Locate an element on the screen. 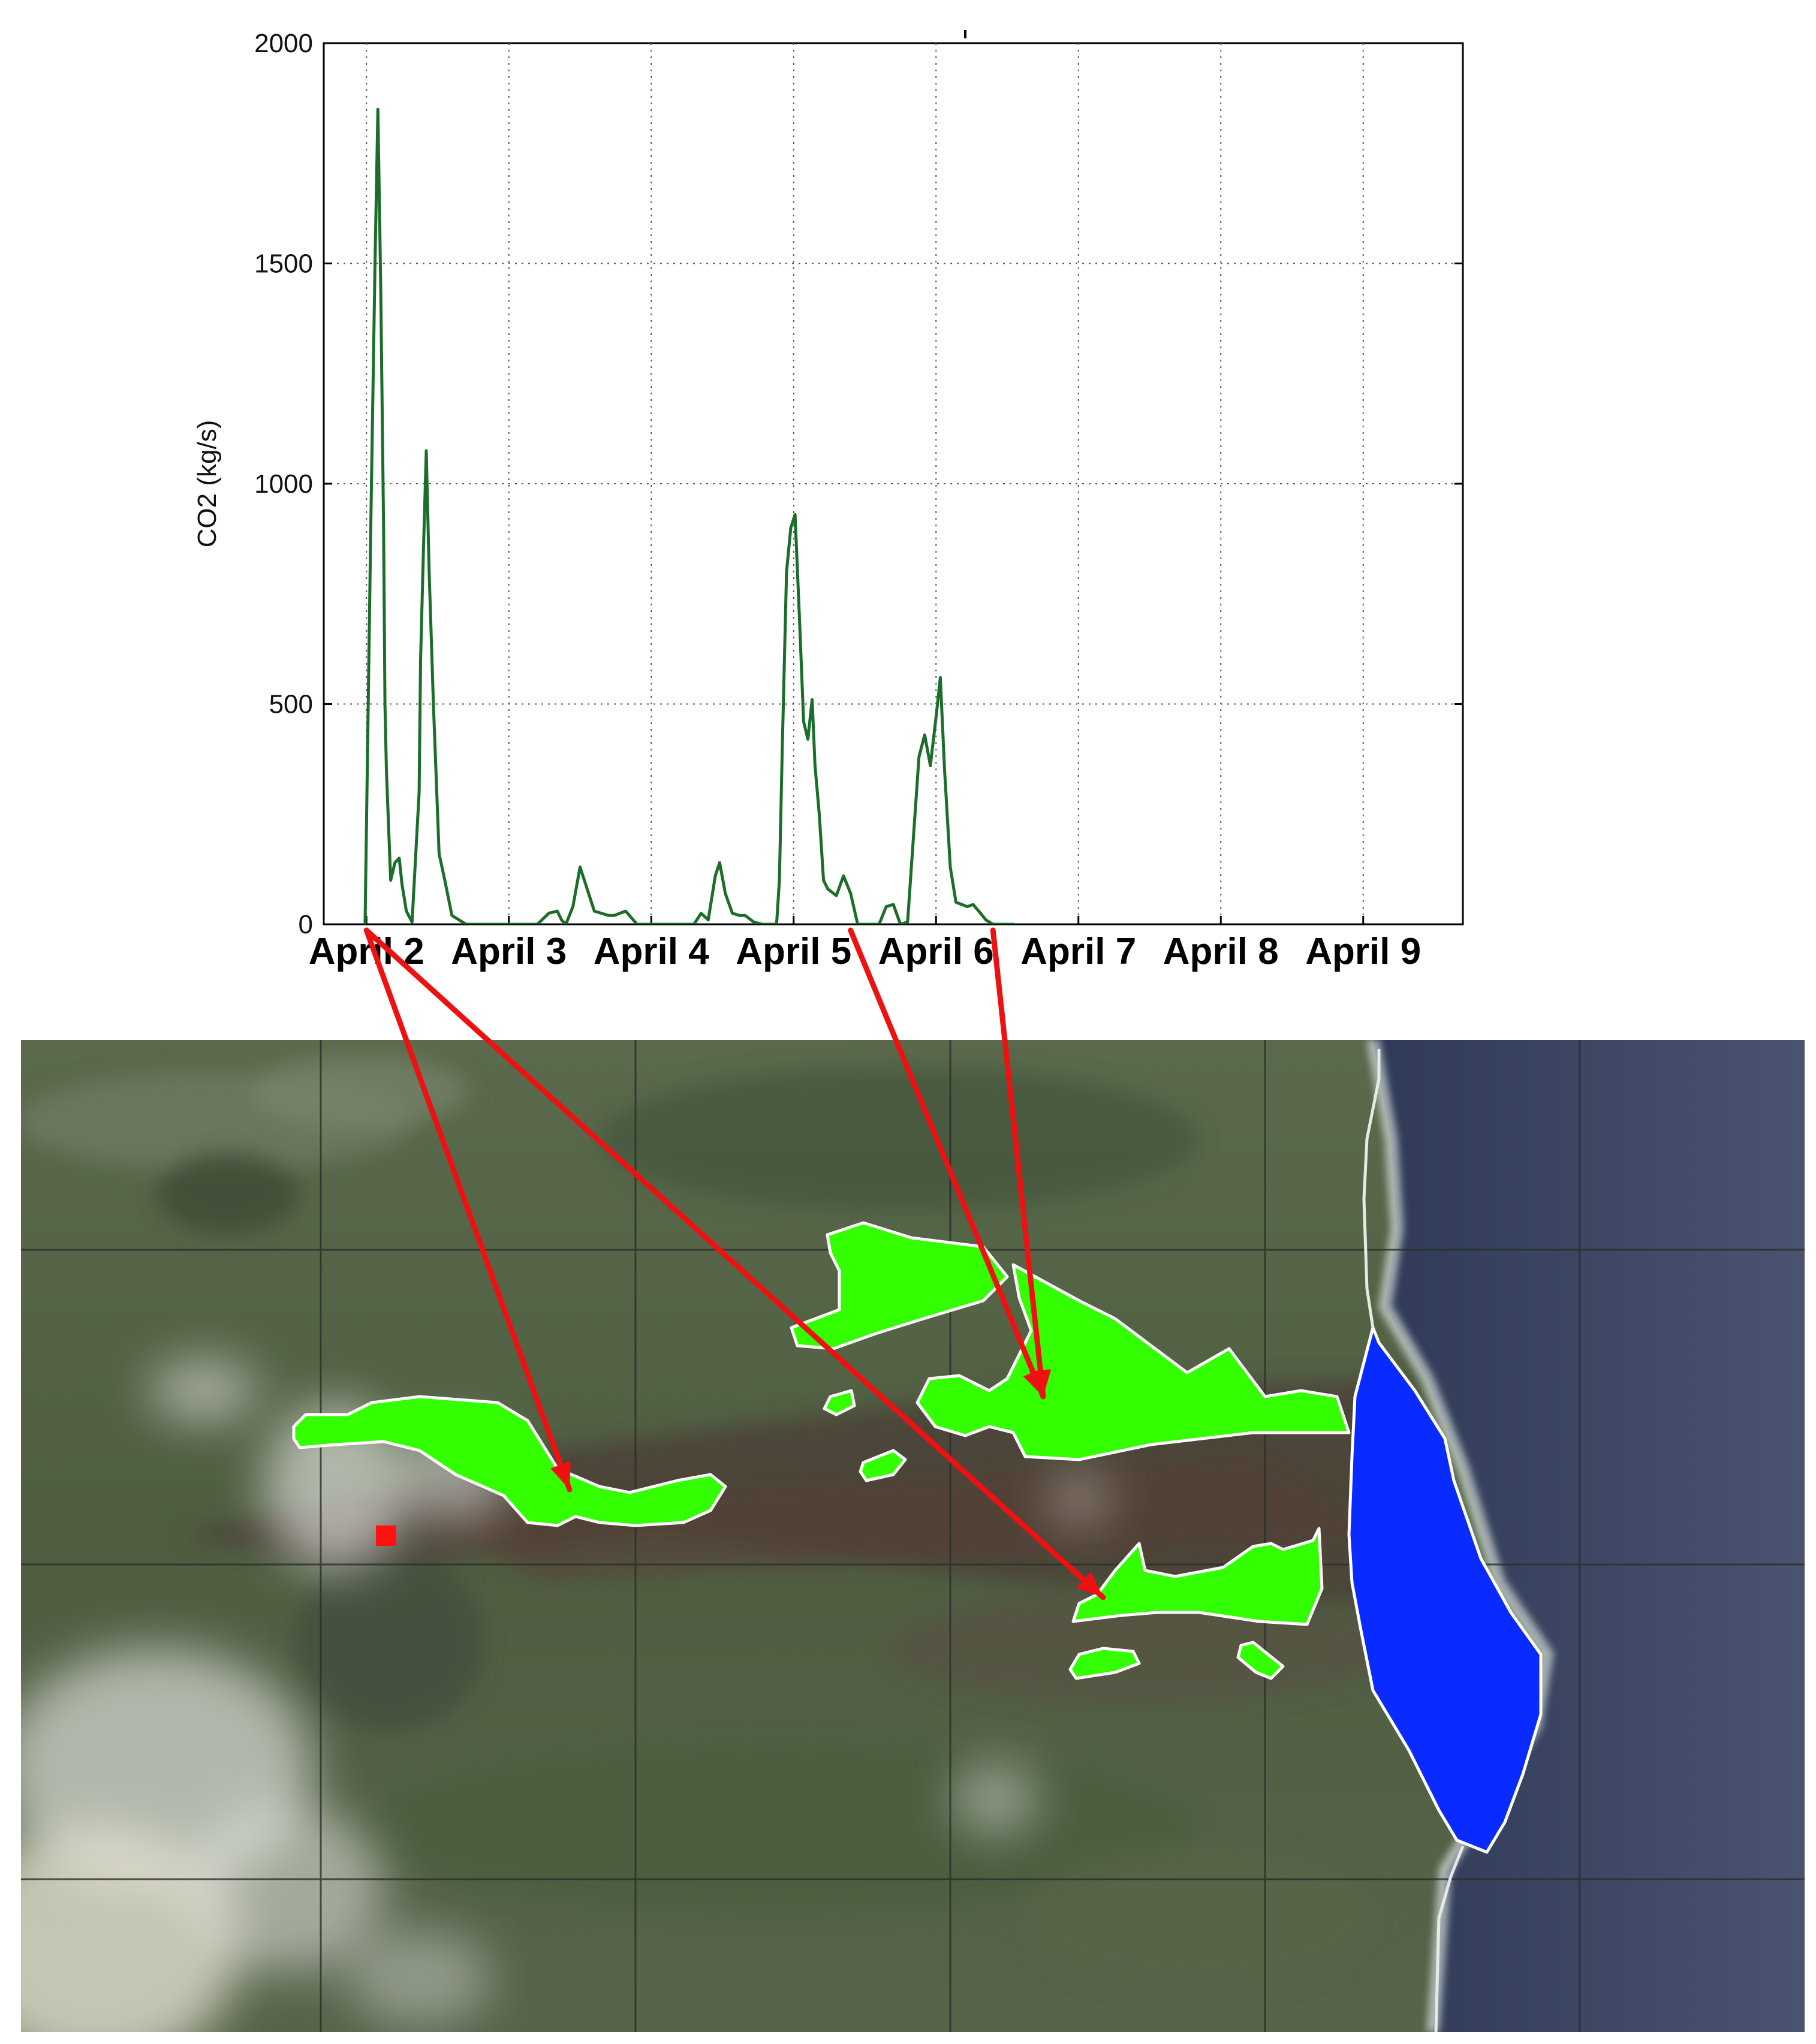  ocean-entry-region is located at coordinates (1445, 1590).